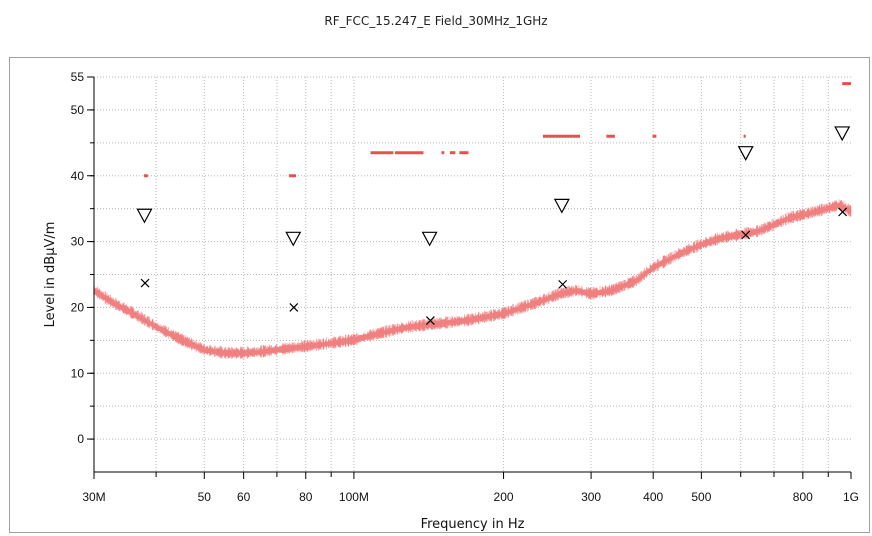 This screenshot has height=536, width=872. What do you see at coordinates (473, 524) in the screenshot?
I see `x-axis-title: Frequency in Hz` at bounding box center [473, 524].